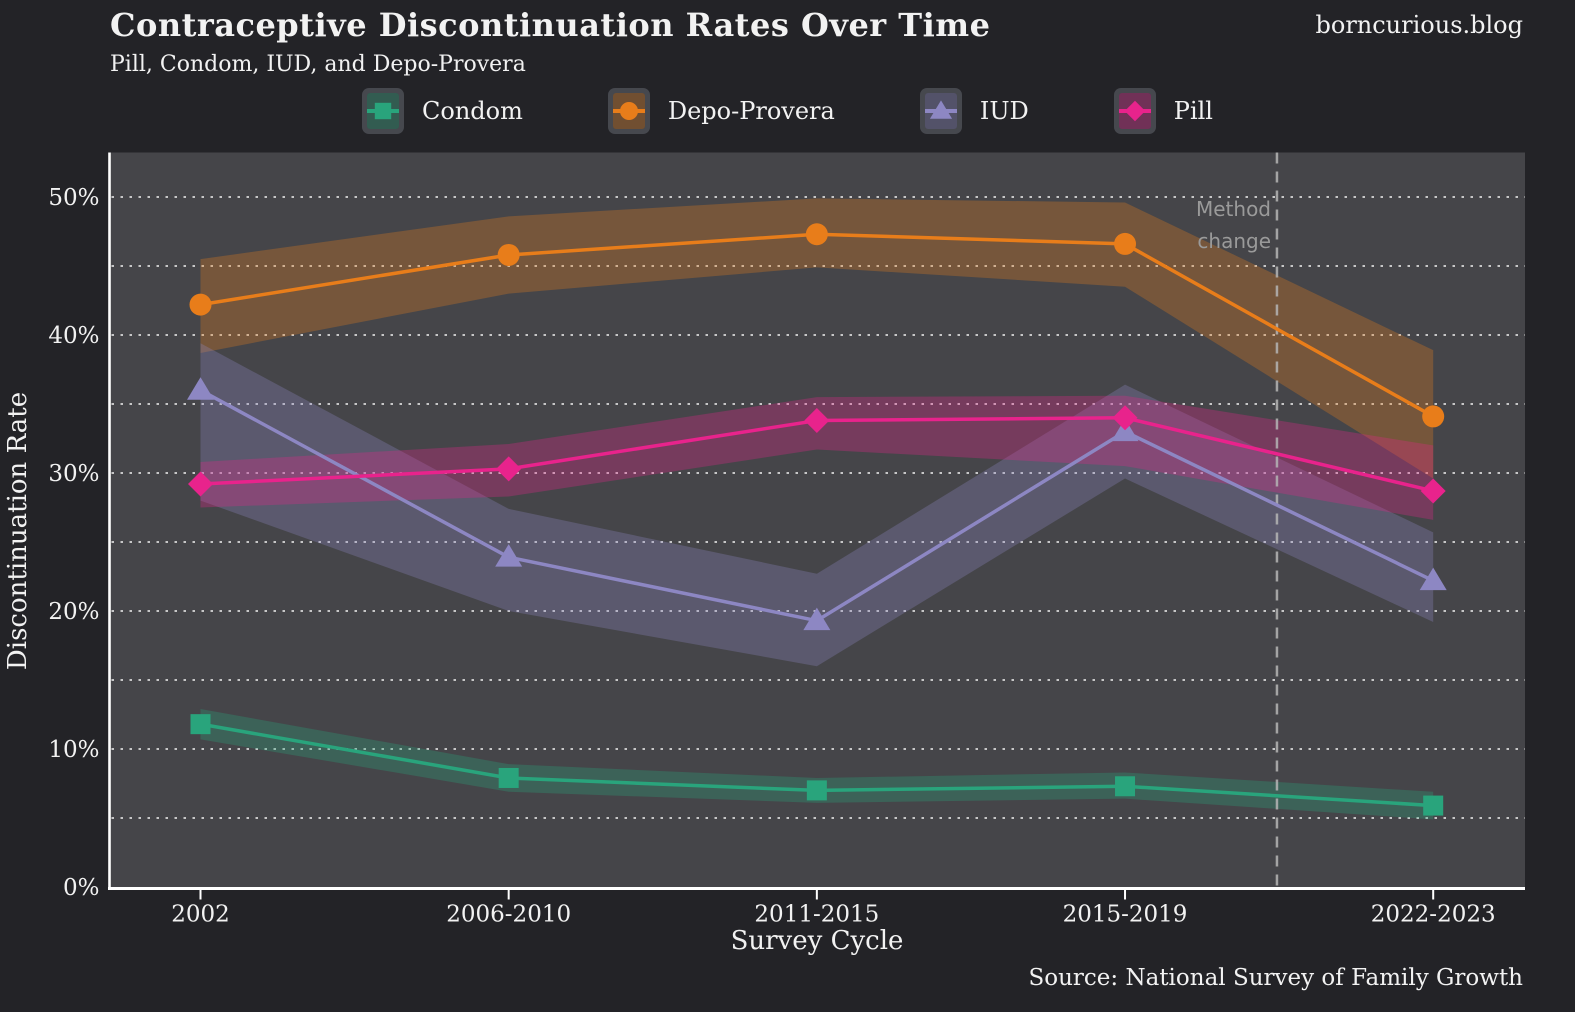 The image size is (1575, 1012). Describe the element at coordinates (1419, 25) in the screenshot. I see `site-name: borncurious.blog` at that location.